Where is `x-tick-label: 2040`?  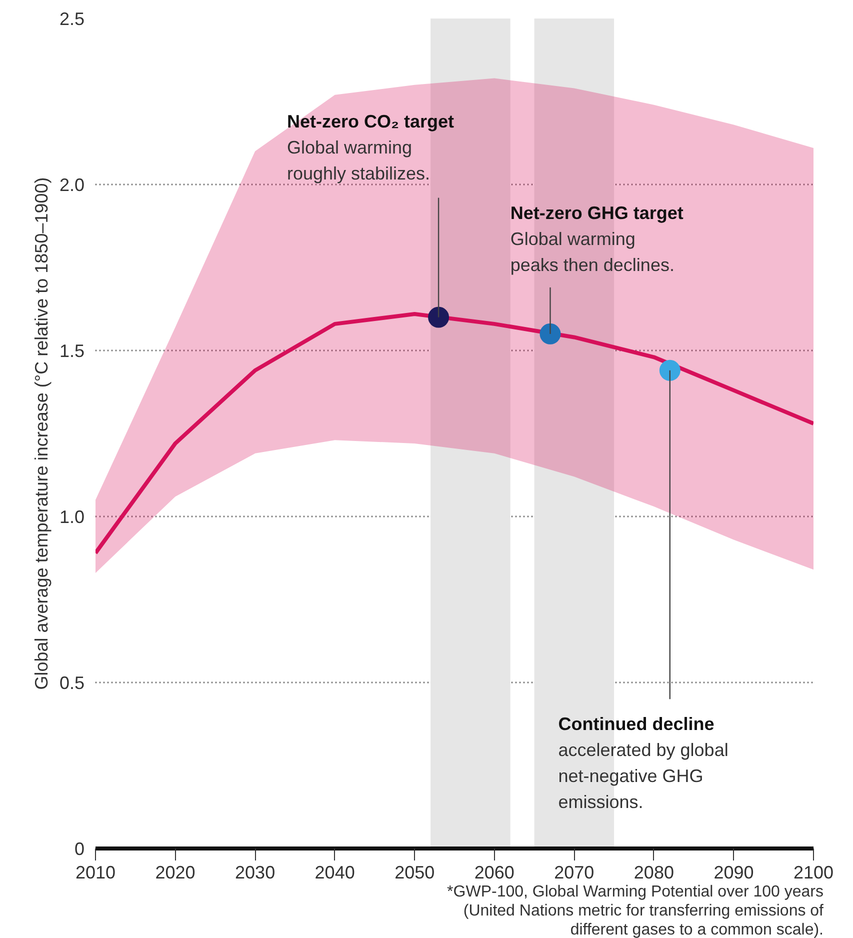
x-tick-label: 2040 is located at coordinates (334, 872).